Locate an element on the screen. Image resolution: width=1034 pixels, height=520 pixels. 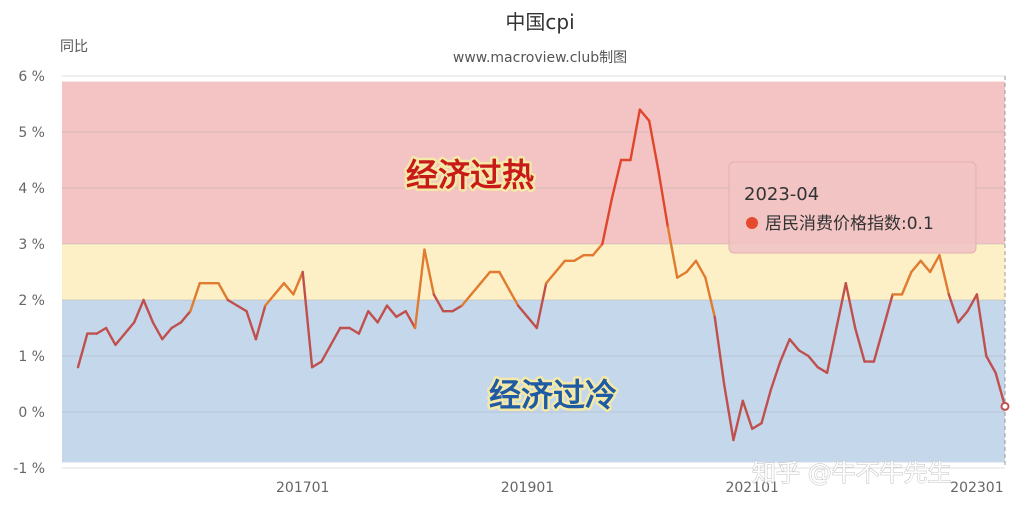
hover-cursor is located at coordinates (1005, 272).